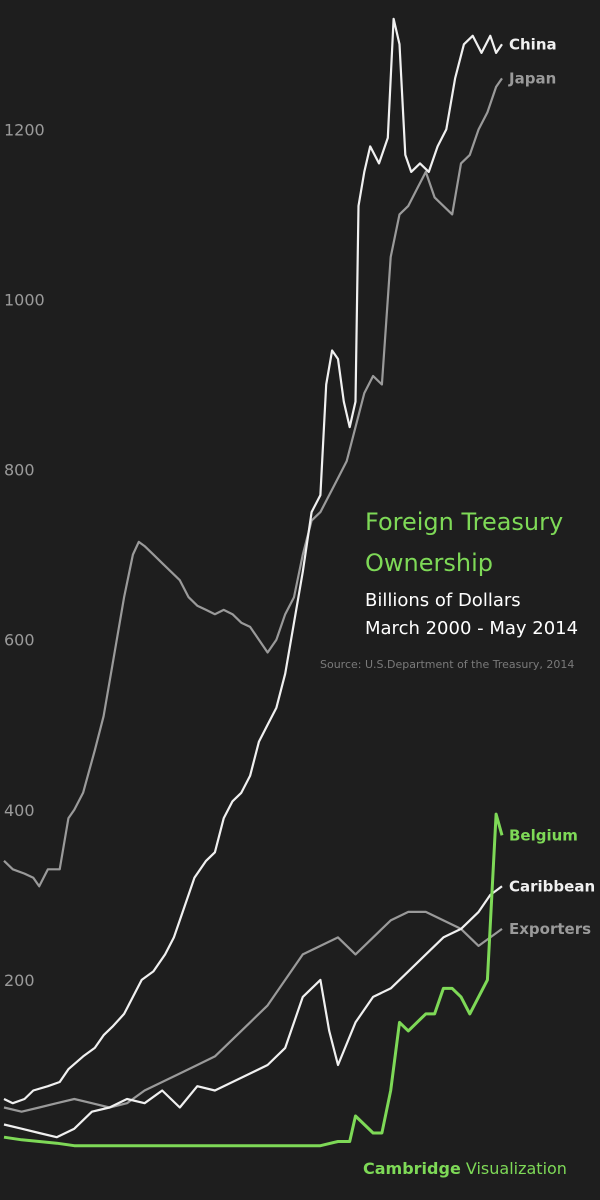  I want to click on y-tick-label-1000: 1000, so click(24, 300).